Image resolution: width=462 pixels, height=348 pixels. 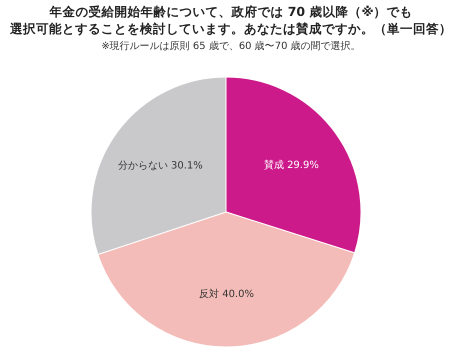 I want to click on text: ※現行ルールは原則 65 歳で、60 歳〜70 歳の間で選択。, so click(x=231, y=46).